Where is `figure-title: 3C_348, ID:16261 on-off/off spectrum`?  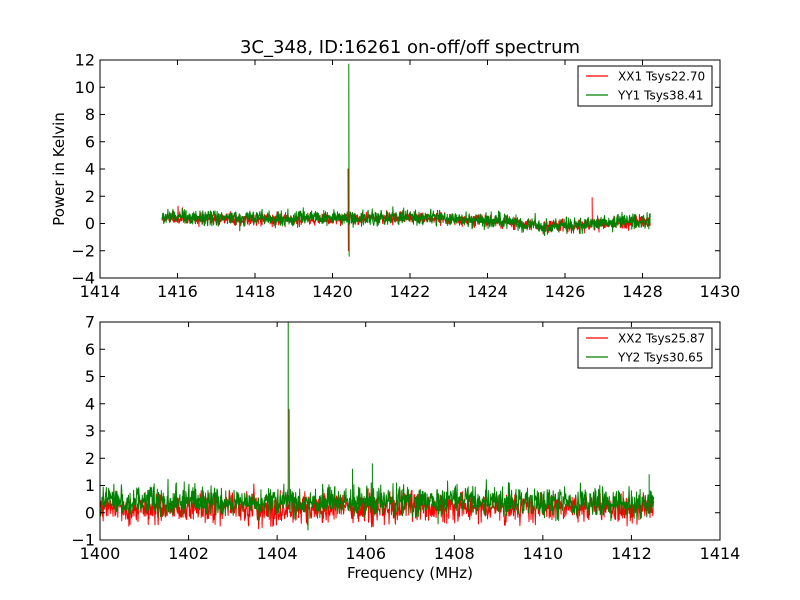 figure-title: 3C_348, ID:16261 on-off/off spectrum is located at coordinates (410, 47).